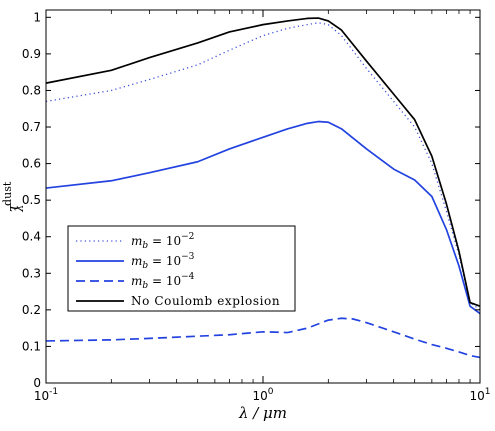 This screenshot has width=495, height=431. Describe the element at coordinates (31, 164) in the screenshot. I see `y-tick-label: 0.6` at that location.